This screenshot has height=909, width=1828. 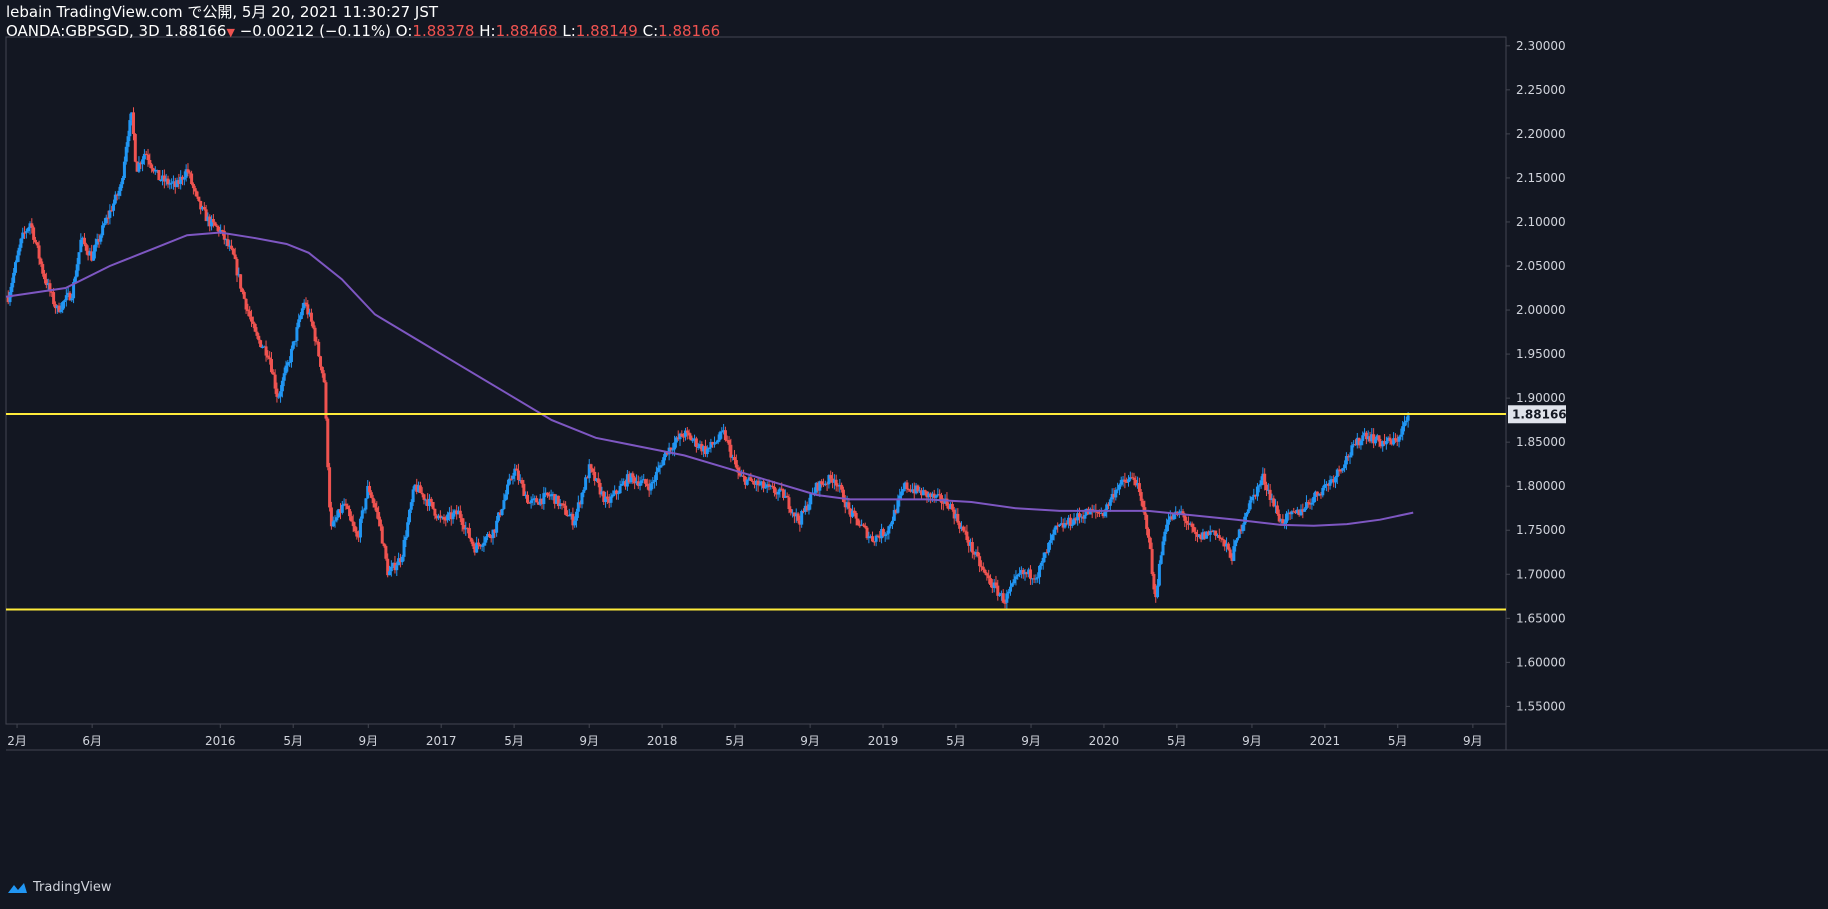 What do you see at coordinates (1325, 741) in the screenshot?
I see `time-tick-label: 2021` at bounding box center [1325, 741].